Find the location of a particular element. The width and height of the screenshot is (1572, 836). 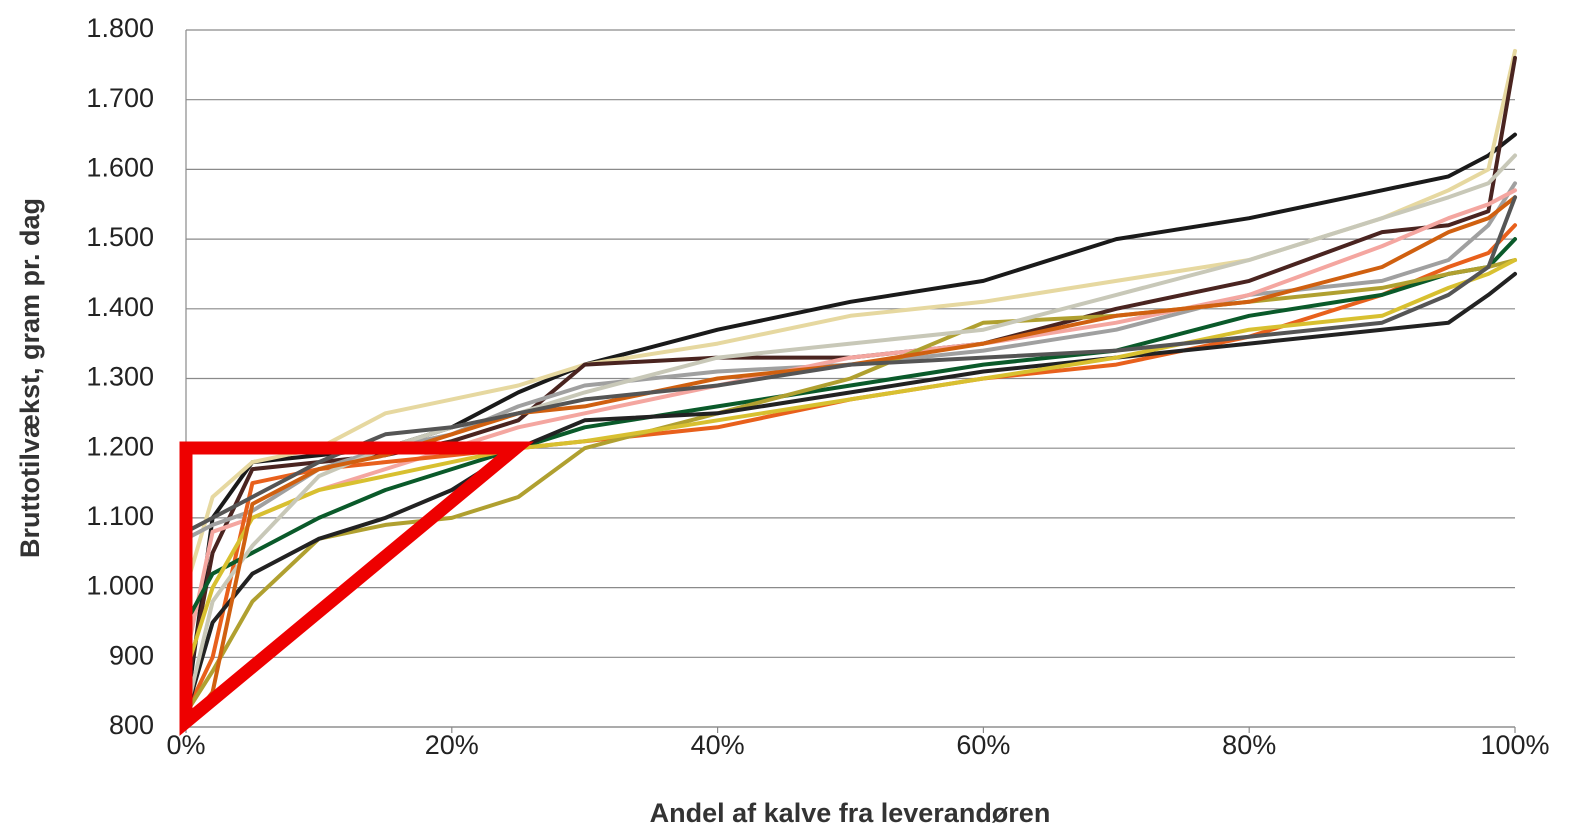

x-tick-label: 100% is located at coordinates (1514, 745).